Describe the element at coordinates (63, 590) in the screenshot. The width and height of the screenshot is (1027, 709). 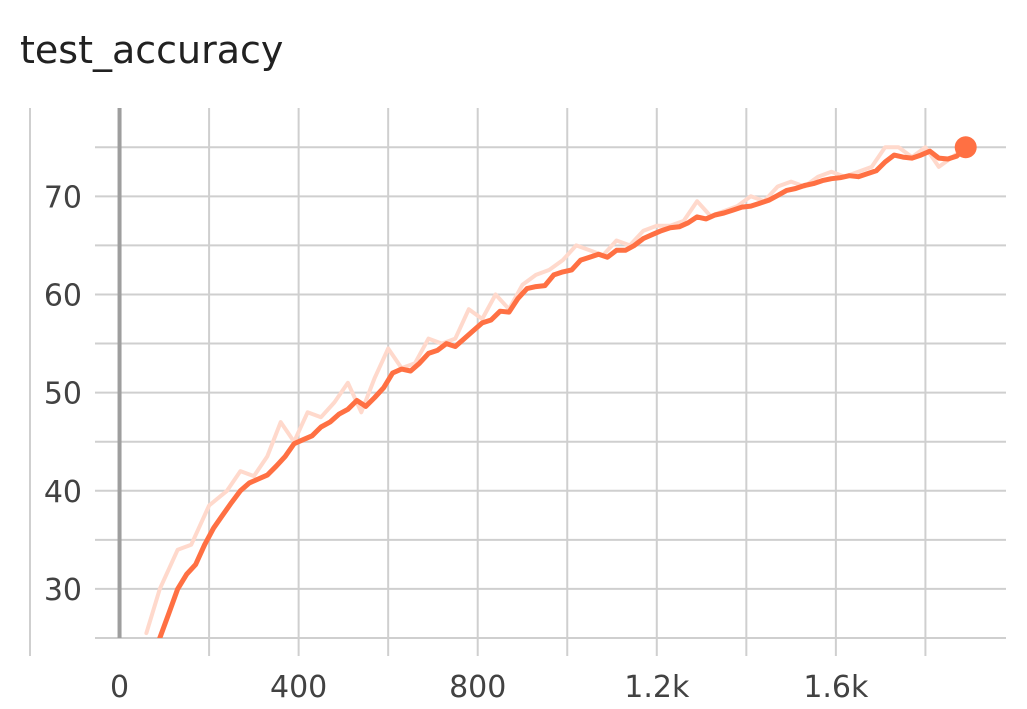
I see `y-tick-label: 30` at that location.